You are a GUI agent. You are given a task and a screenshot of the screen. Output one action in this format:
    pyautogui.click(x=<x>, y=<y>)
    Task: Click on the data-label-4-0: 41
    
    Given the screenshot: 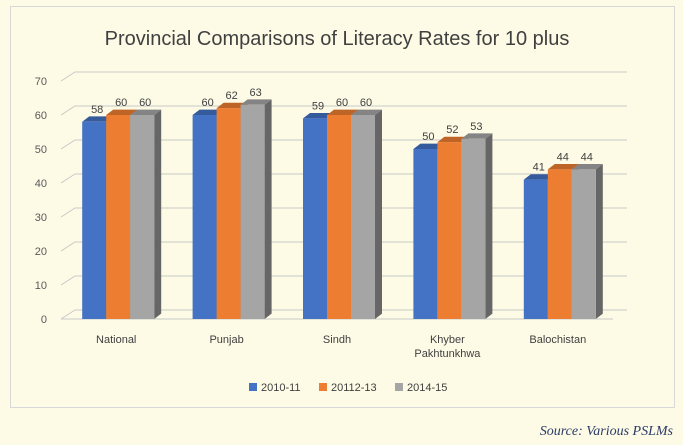 What is the action you would take?
    pyautogui.click(x=539, y=168)
    